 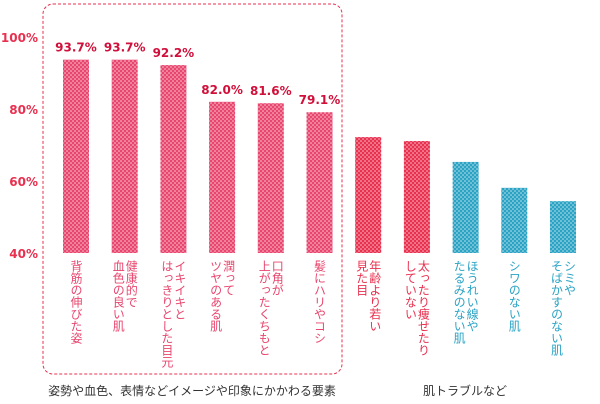 I want to click on value-label: 92.2%, so click(x=174, y=53).